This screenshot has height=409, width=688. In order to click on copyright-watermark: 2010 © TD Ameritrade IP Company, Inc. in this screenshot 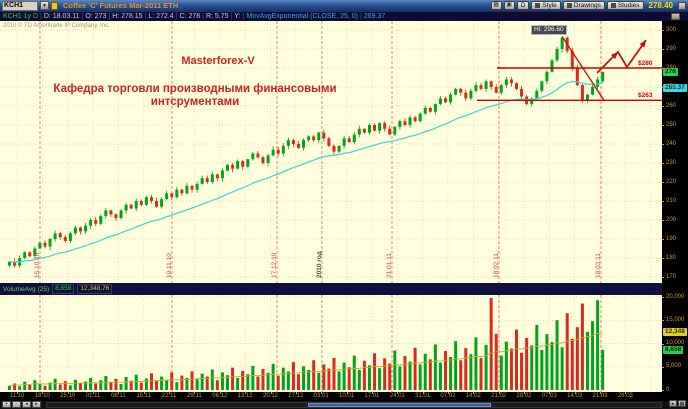, I will do `click(56, 26)`.